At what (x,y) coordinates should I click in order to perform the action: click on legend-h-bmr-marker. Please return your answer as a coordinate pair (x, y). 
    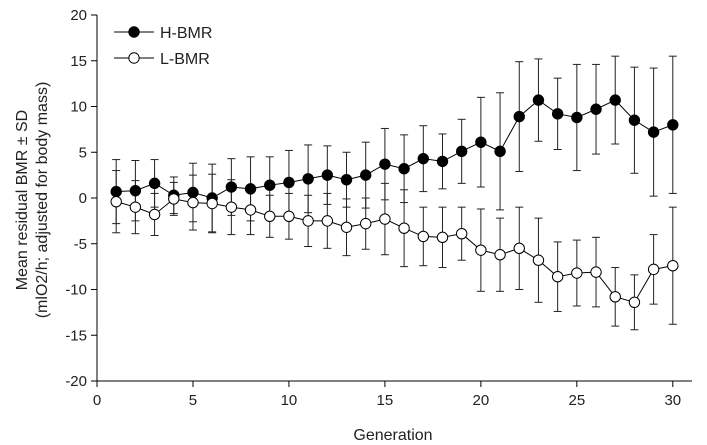
    Looking at the image, I should click on (134, 32).